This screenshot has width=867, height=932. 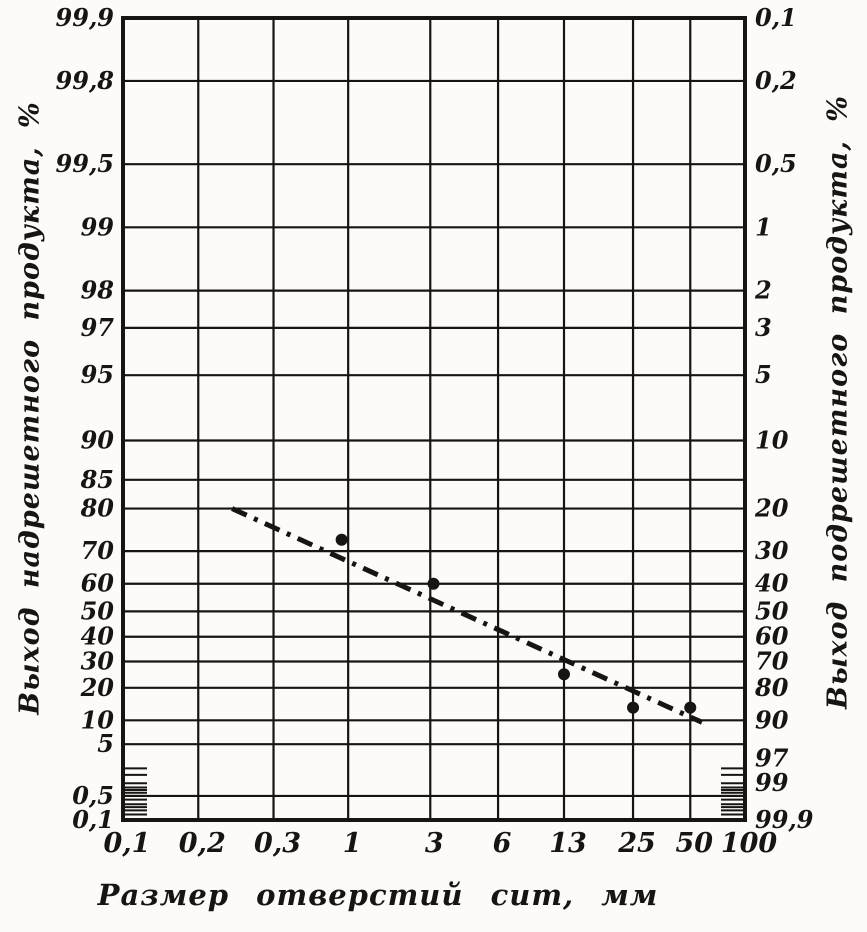 What do you see at coordinates (763, 374) in the screenshot?
I see `y-tick-label-right: 5` at bounding box center [763, 374].